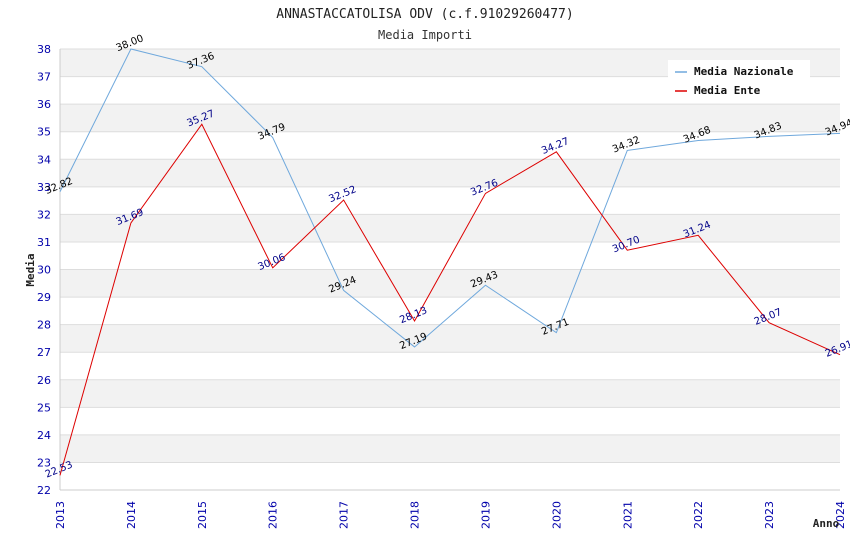 The height and width of the screenshot is (550, 850). Describe the element at coordinates (202, 515) in the screenshot. I see `x-tick-label: 2015` at that location.